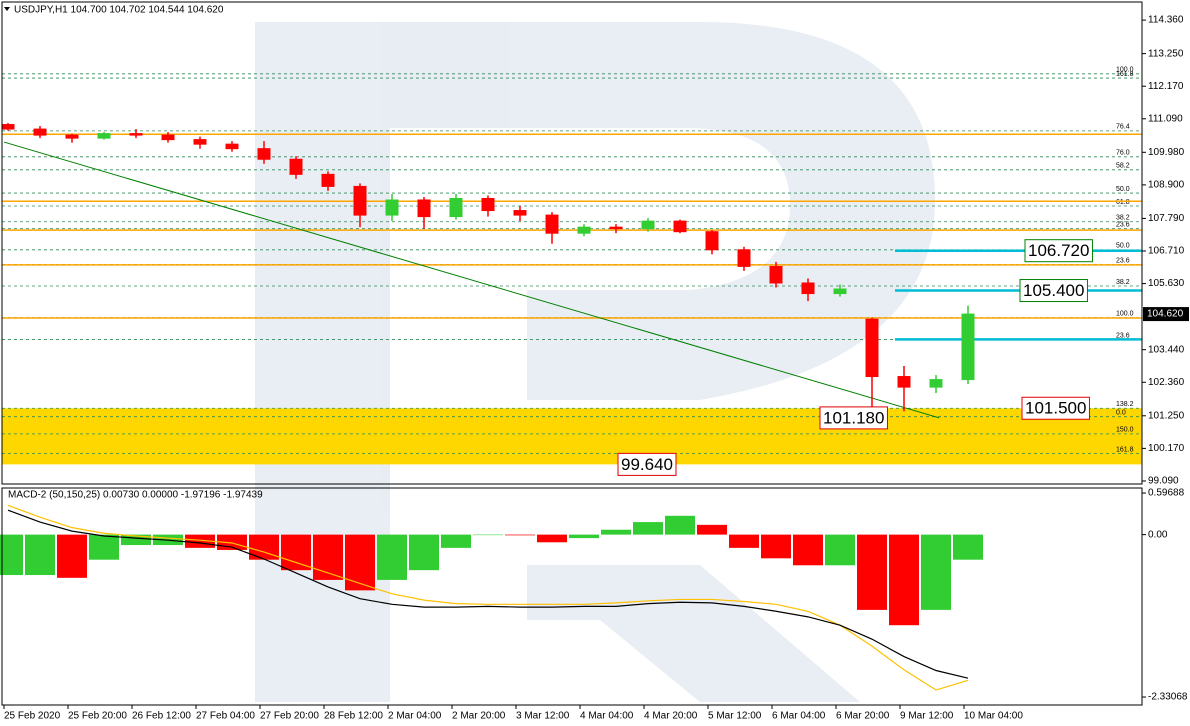  Describe the element at coordinates (1166, 86) in the screenshot. I see `y-tick-label: 112.170` at that location.